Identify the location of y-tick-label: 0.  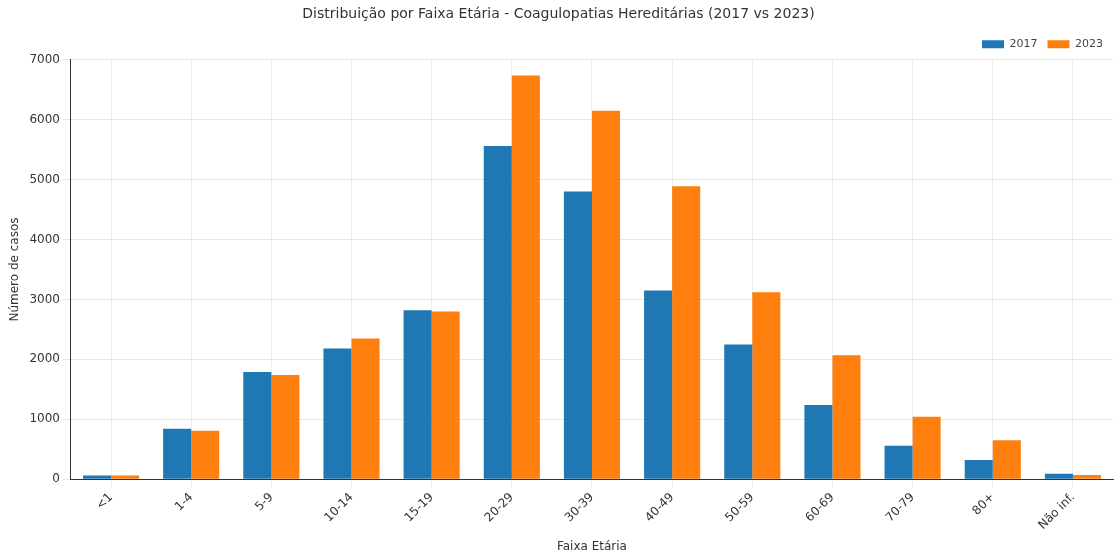
(56, 478).